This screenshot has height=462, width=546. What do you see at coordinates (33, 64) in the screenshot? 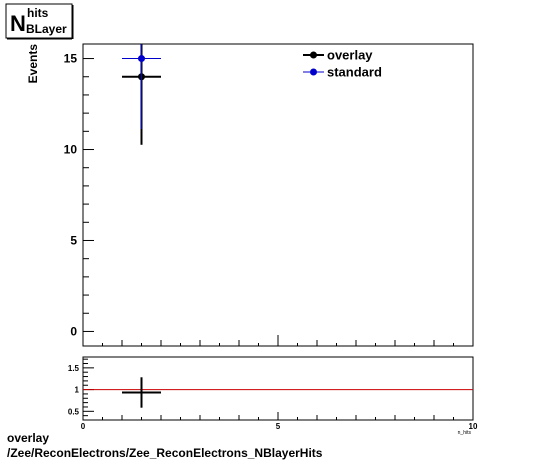
I see `y-axis-label: Events` at bounding box center [33, 64].